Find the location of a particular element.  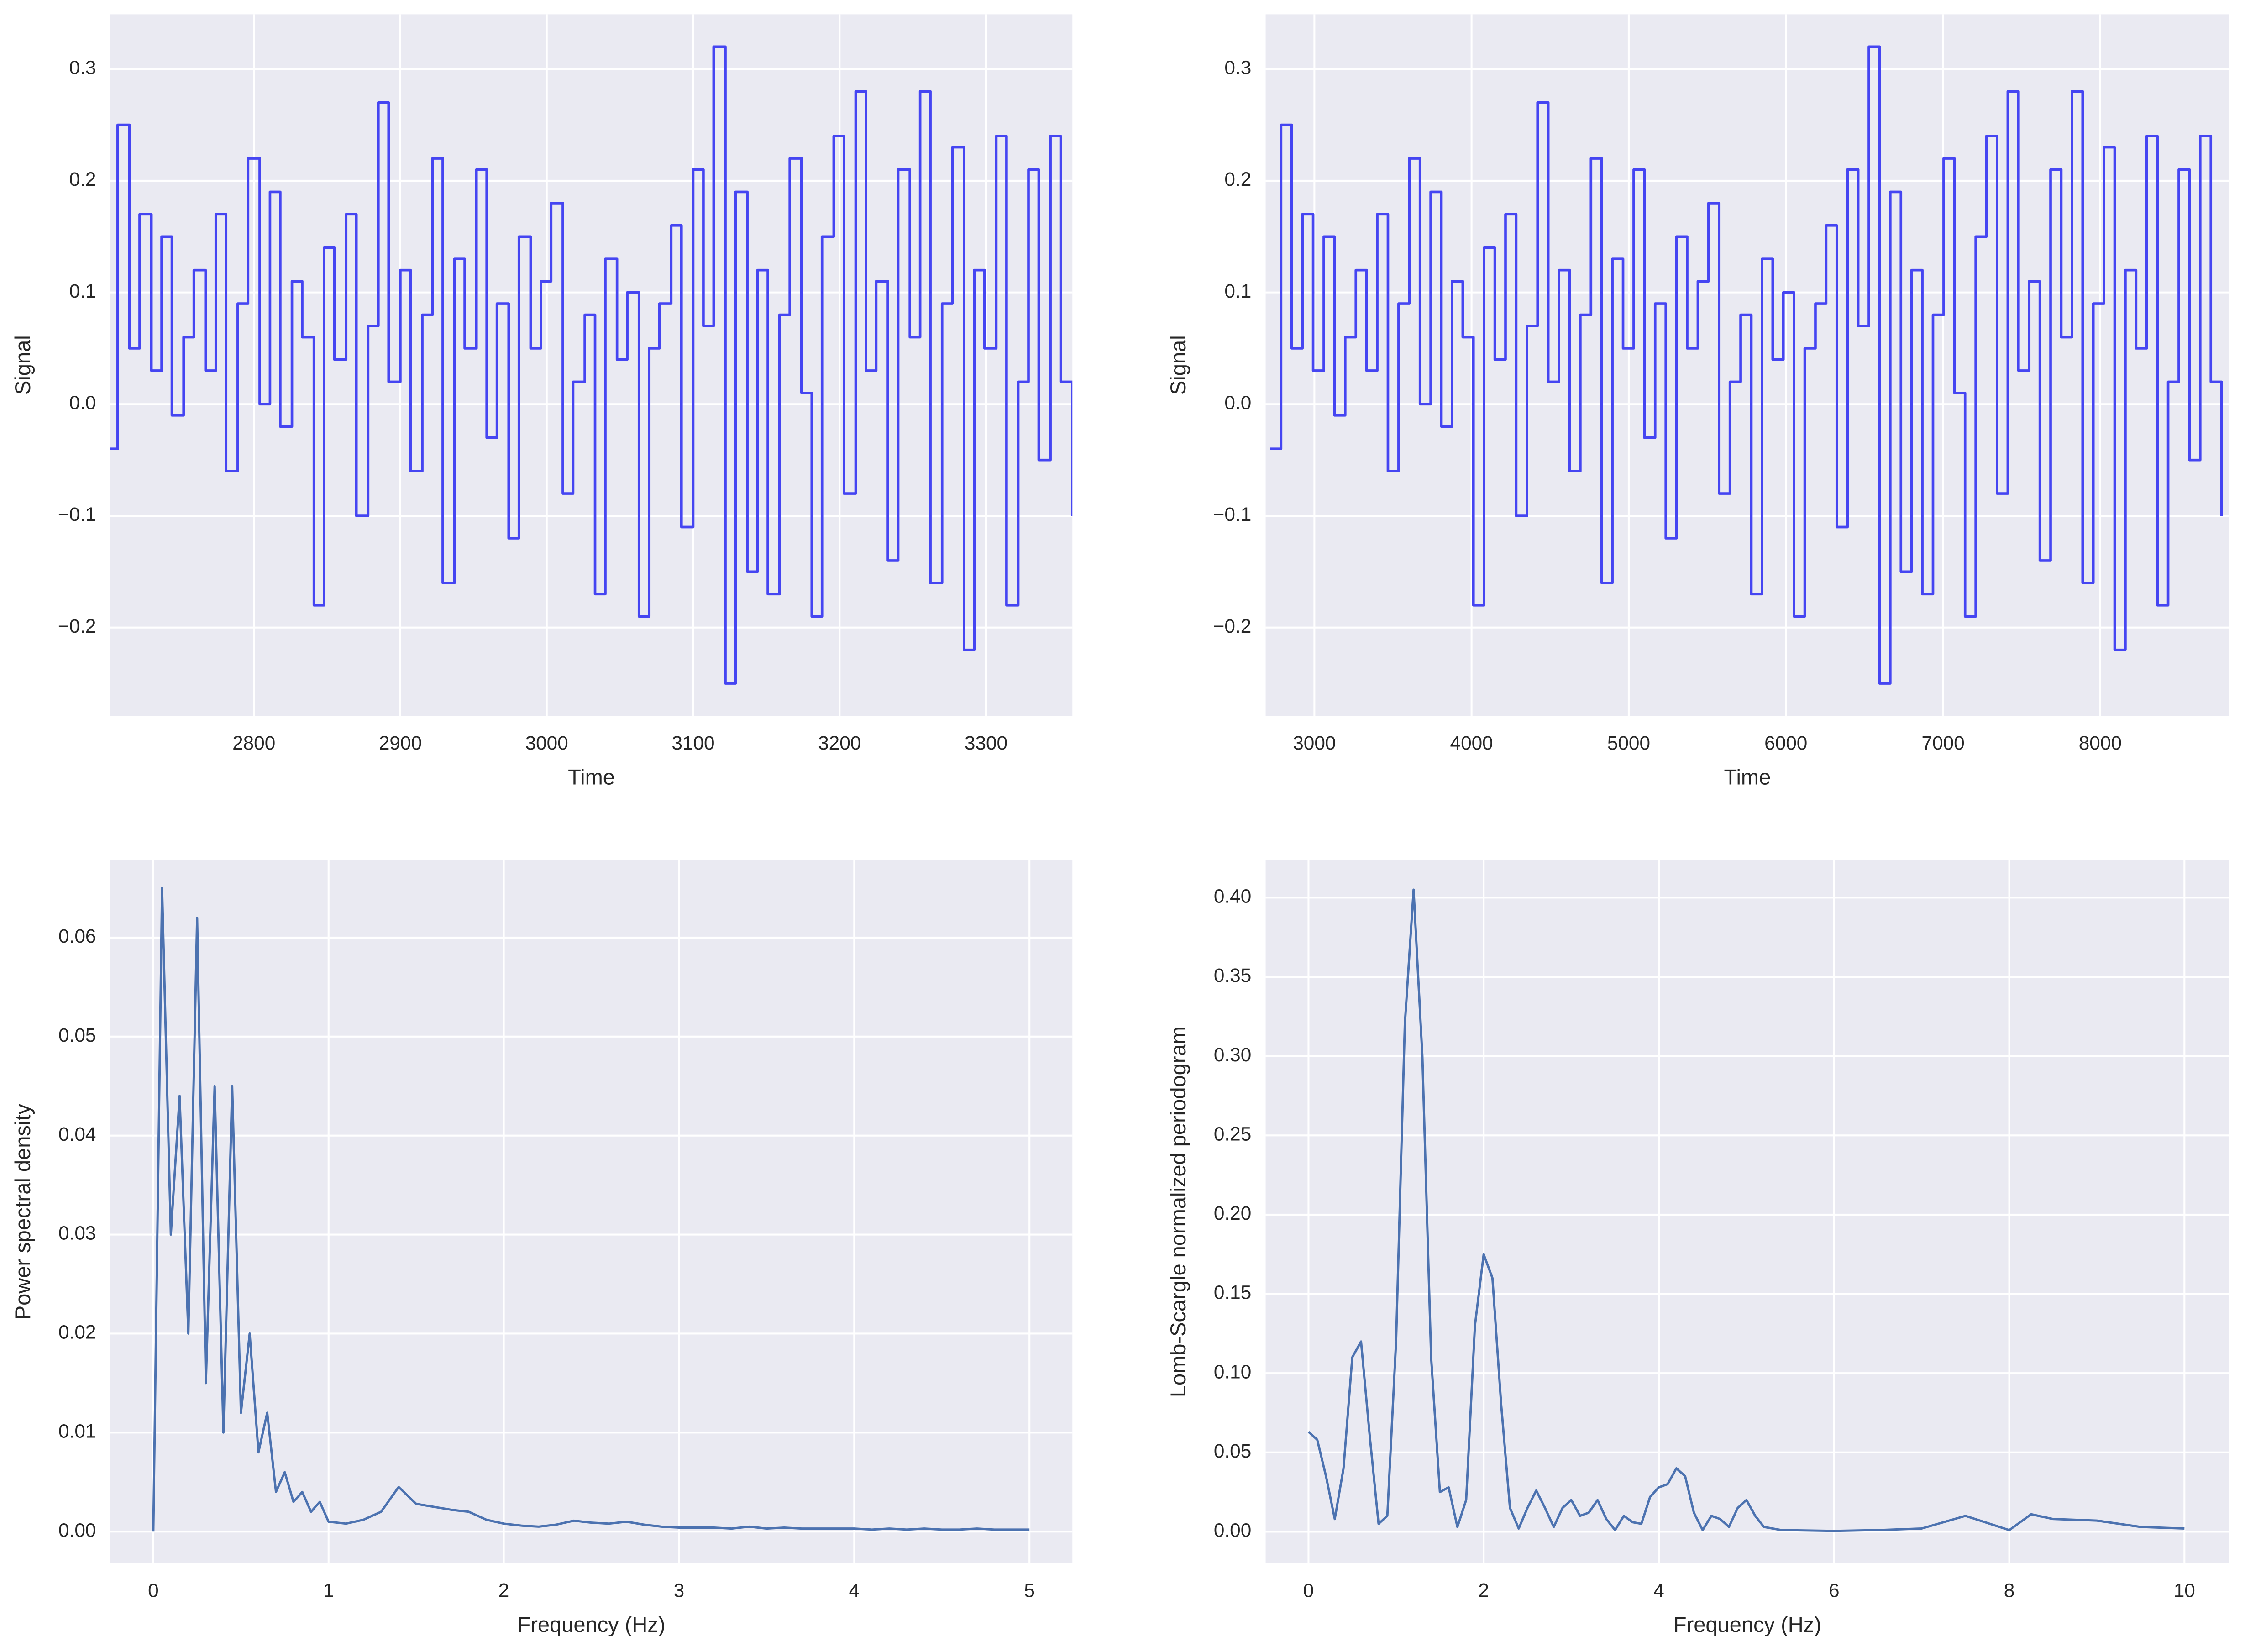

x-tick-label: 7000 is located at coordinates (1942, 743).